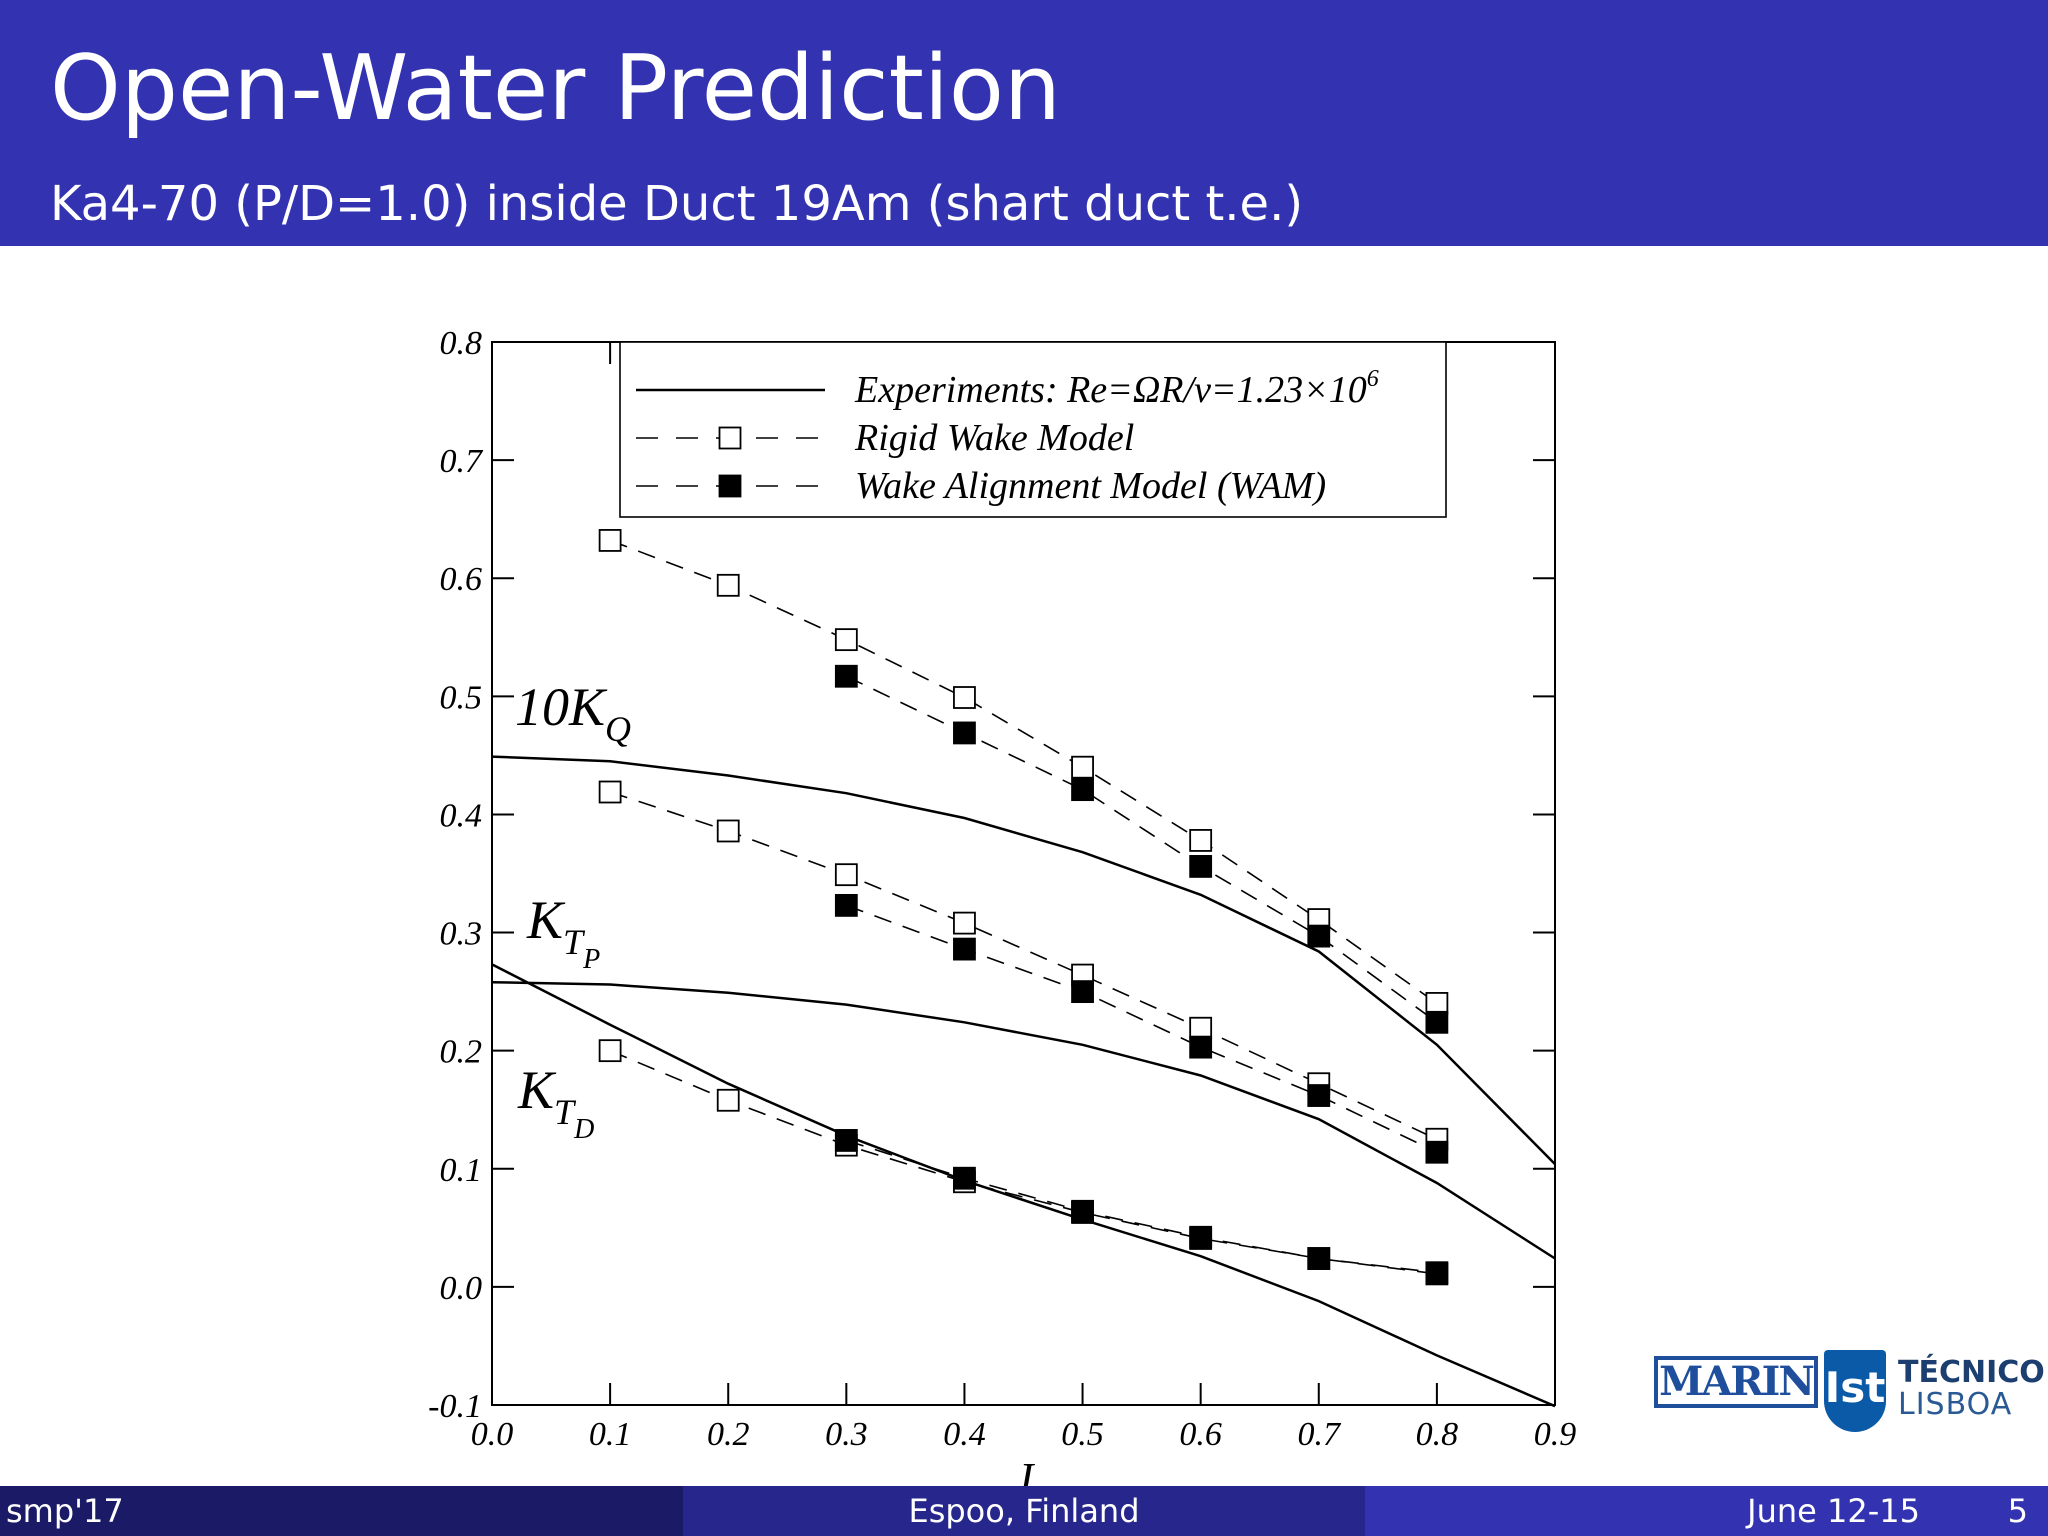 The image size is (2048, 1536). What do you see at coordinates (1082, 1434) in the screenshot?
I see `x-tick-label: 0.5` at bounding box center [1082, 1434].